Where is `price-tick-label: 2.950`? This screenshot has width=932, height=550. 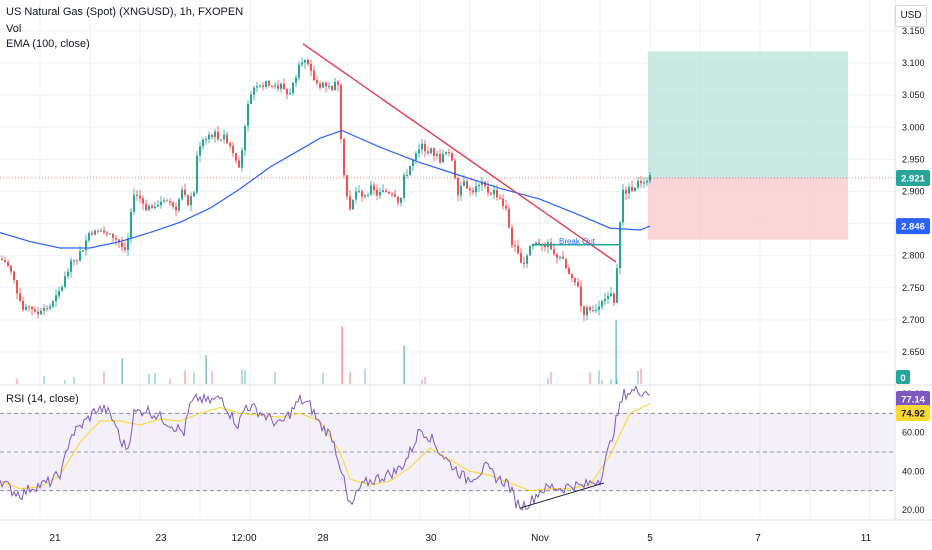
price-tick-label: 2.950 is located at coordinates (913, 159).